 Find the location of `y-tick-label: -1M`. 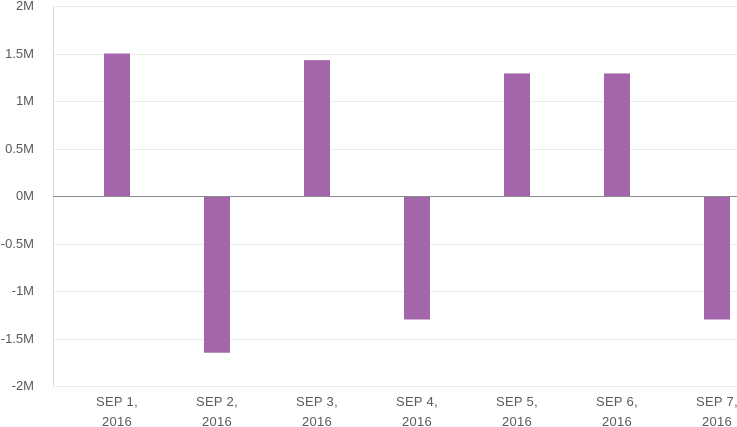

y-tick-label: -1M is located at coordinates (23, 290).